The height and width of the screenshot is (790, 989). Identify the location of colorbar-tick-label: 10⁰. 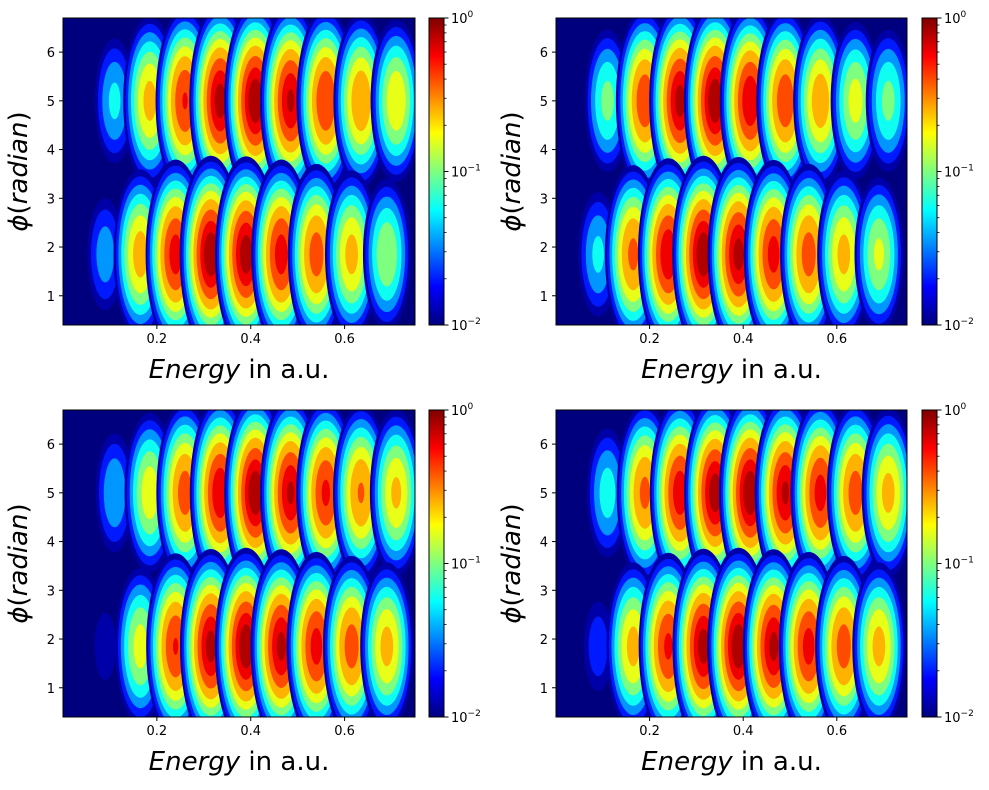
(955, 18).